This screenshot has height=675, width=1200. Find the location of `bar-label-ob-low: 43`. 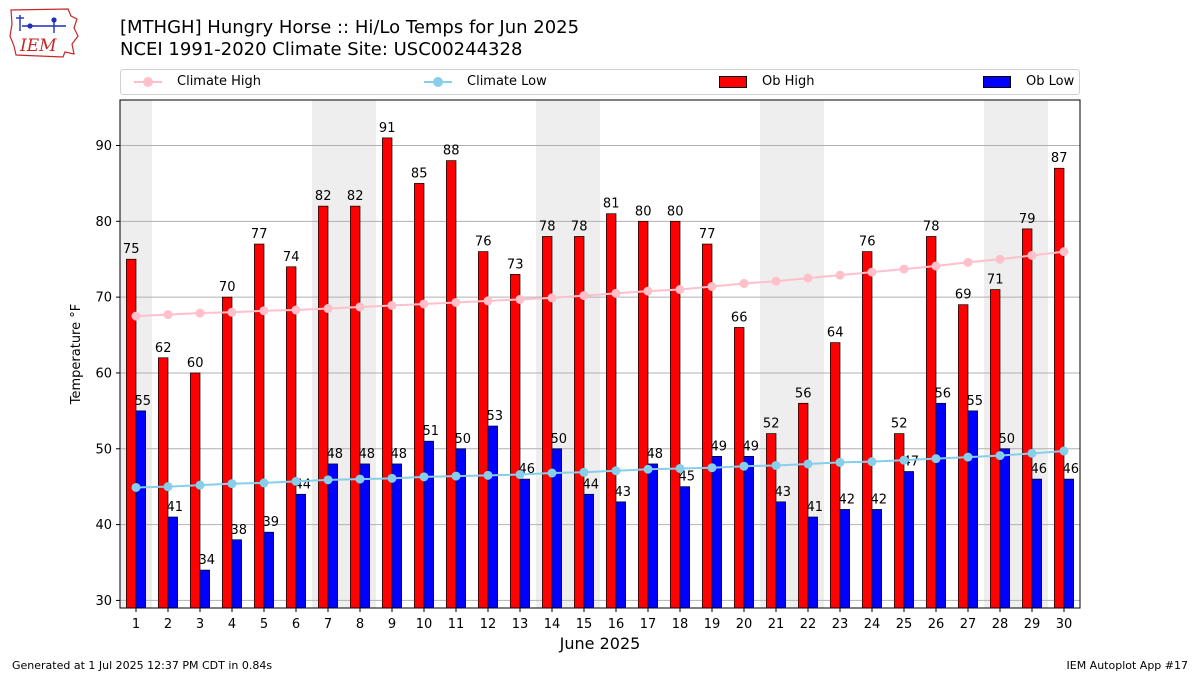

bar-label-ob-low: 43 is located at coordinates (783, 492).